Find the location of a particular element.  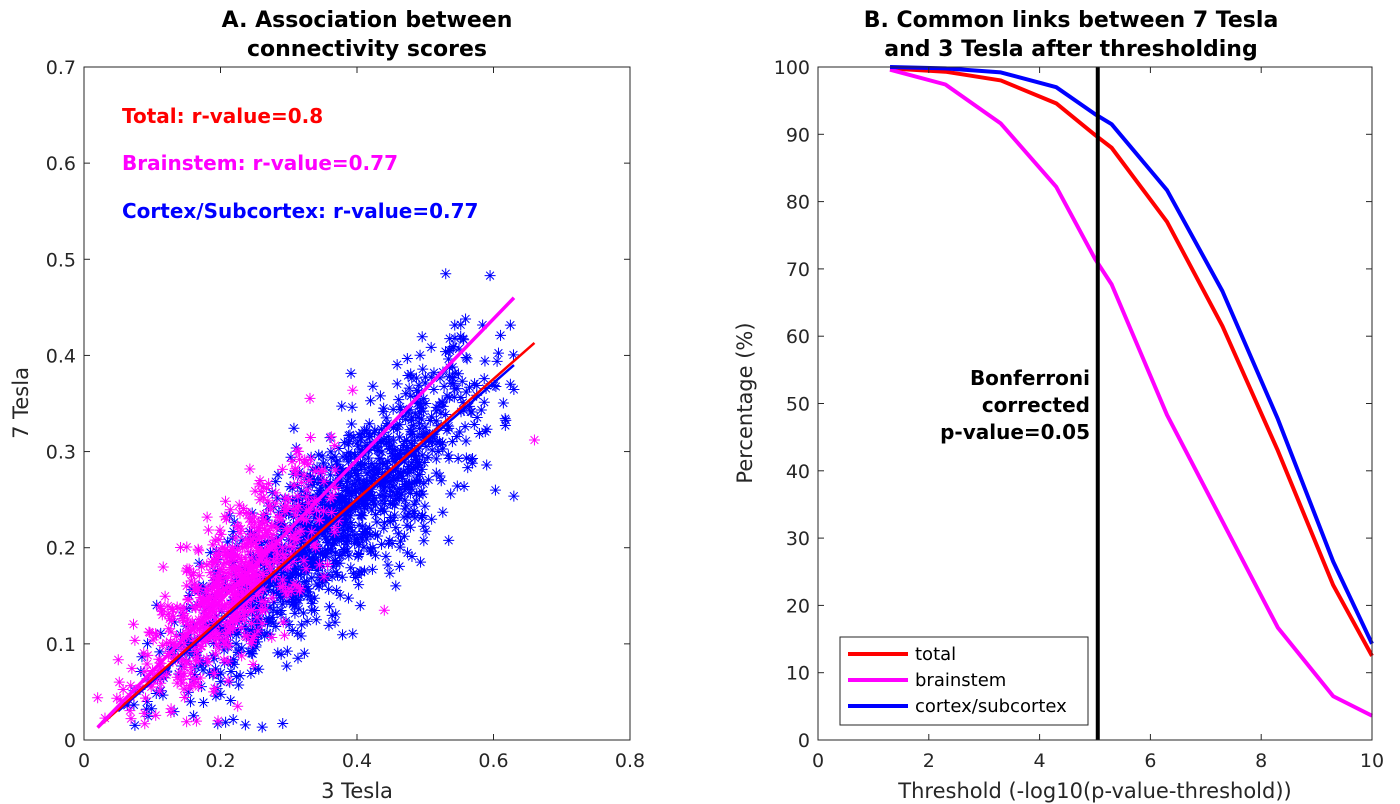

panel-a-title-line1: A. Association between is located at coordinates (367, 20).